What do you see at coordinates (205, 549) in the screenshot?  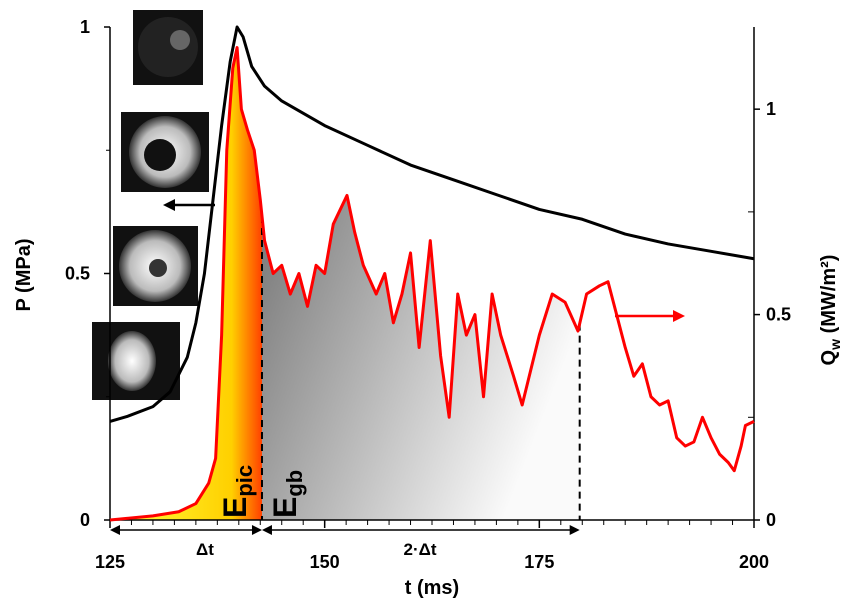 I see `interval-label: Δt` at bounding box center [205, 549].